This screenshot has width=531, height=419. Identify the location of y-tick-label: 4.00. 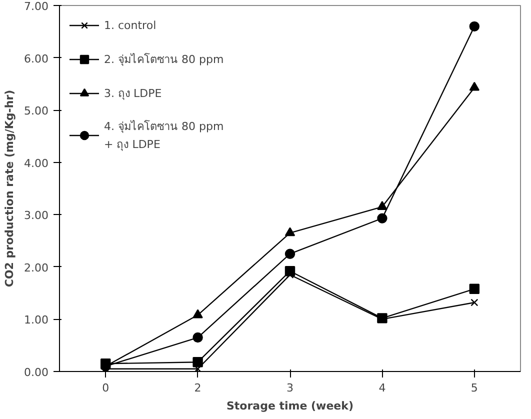
(36, 163).